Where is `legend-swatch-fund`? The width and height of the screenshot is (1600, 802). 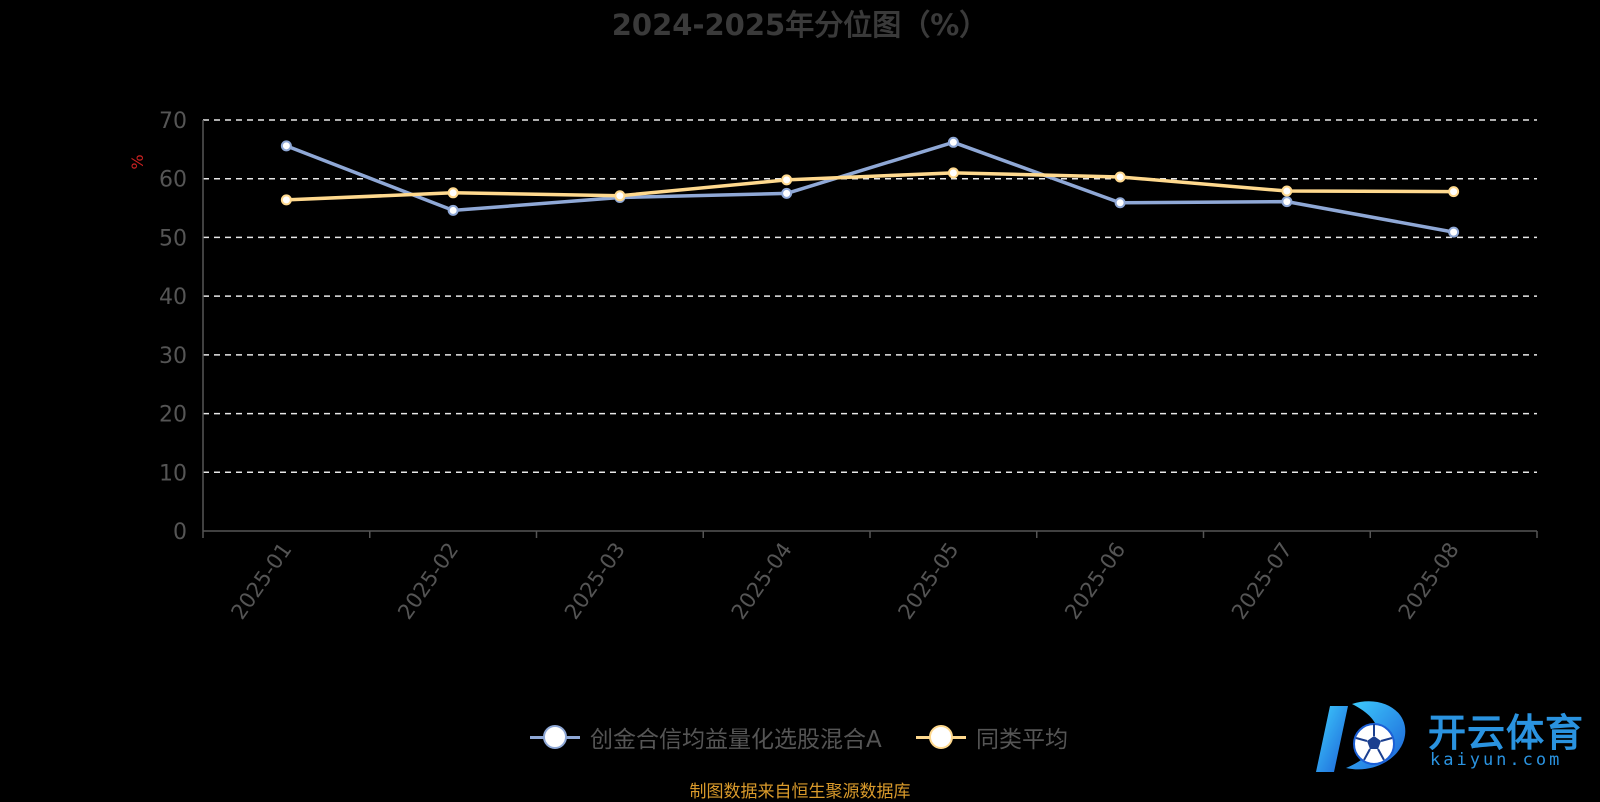
legend-swatch-fund is located at coordinates (555, 737).